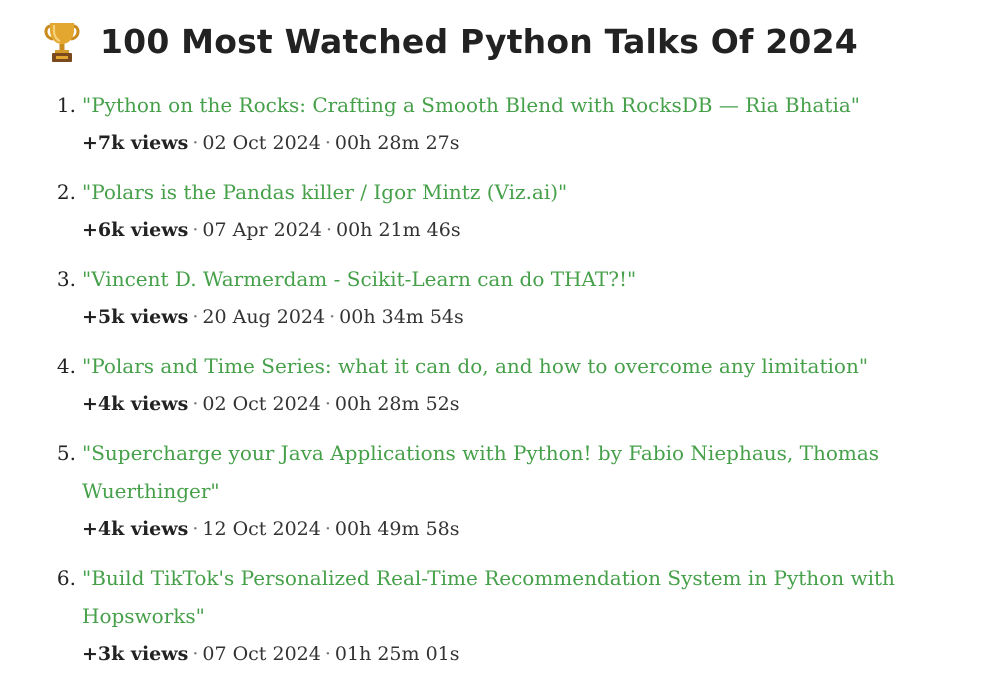 This screenshot has height=684, width=1000. I want to click on view-count: +5k views, so click(135, 317).